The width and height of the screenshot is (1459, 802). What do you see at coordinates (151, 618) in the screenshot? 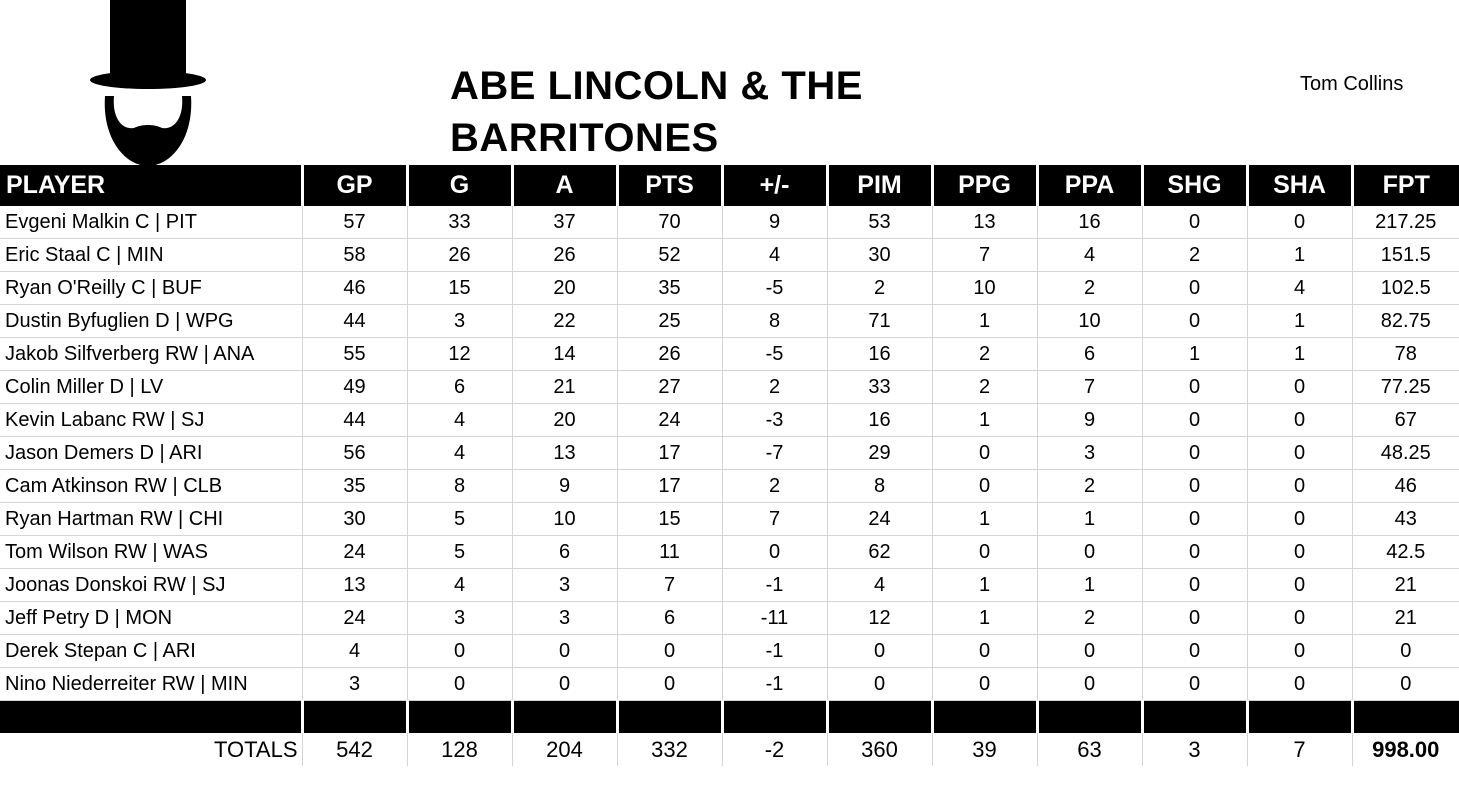
I see `player-name-cell: Jeff Petry D | MON` at bounding box center [151, 618].